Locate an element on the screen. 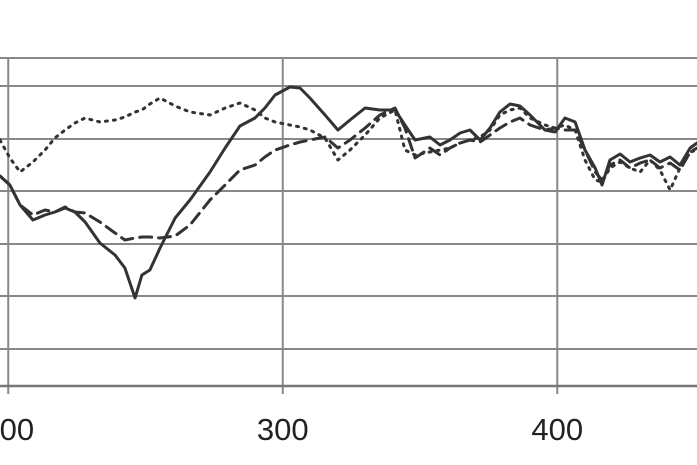 The width and height of the screenshot is (697, 465). x-tick-label: 300 is located at coordinates (283, 429).